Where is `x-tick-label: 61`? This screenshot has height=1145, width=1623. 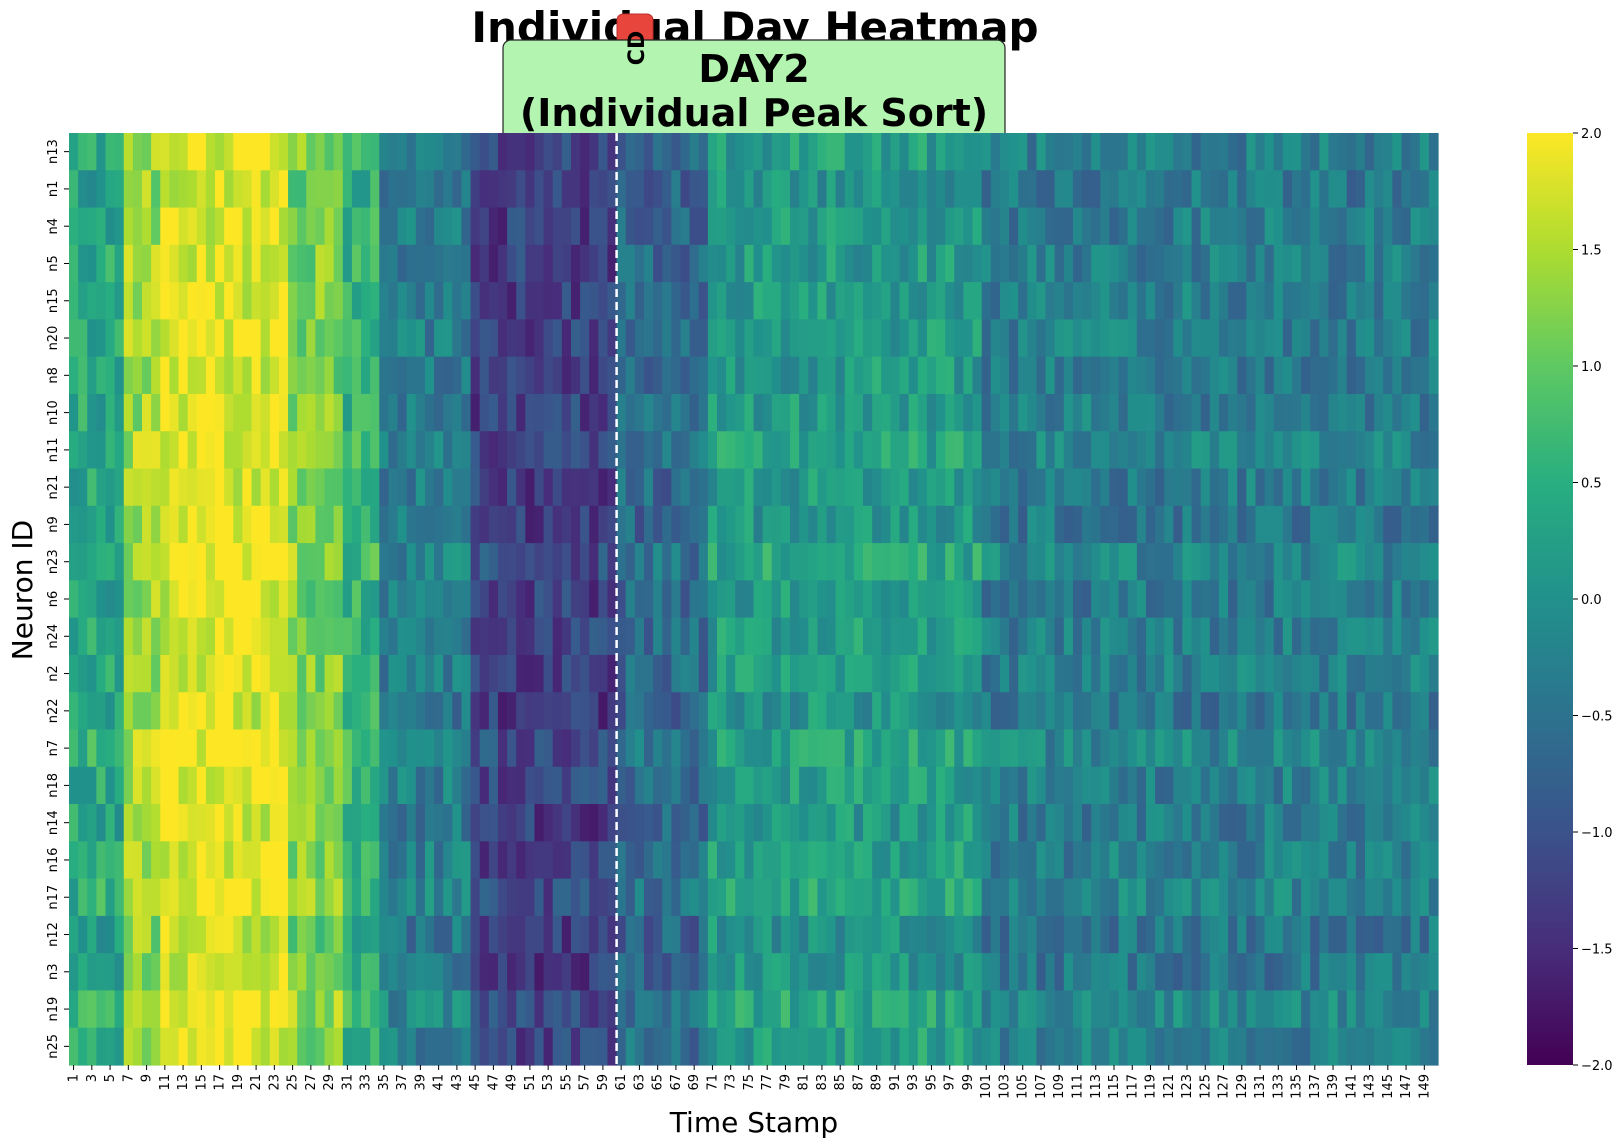 x-tick-label: 61 is located at coordinates (621, 1082).